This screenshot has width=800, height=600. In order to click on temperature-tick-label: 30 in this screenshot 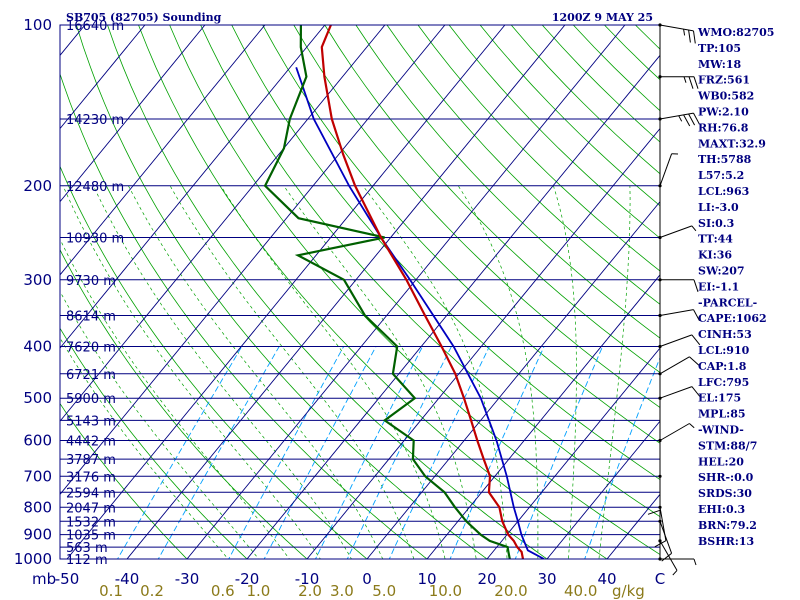, I will do `click(546, 579)`.